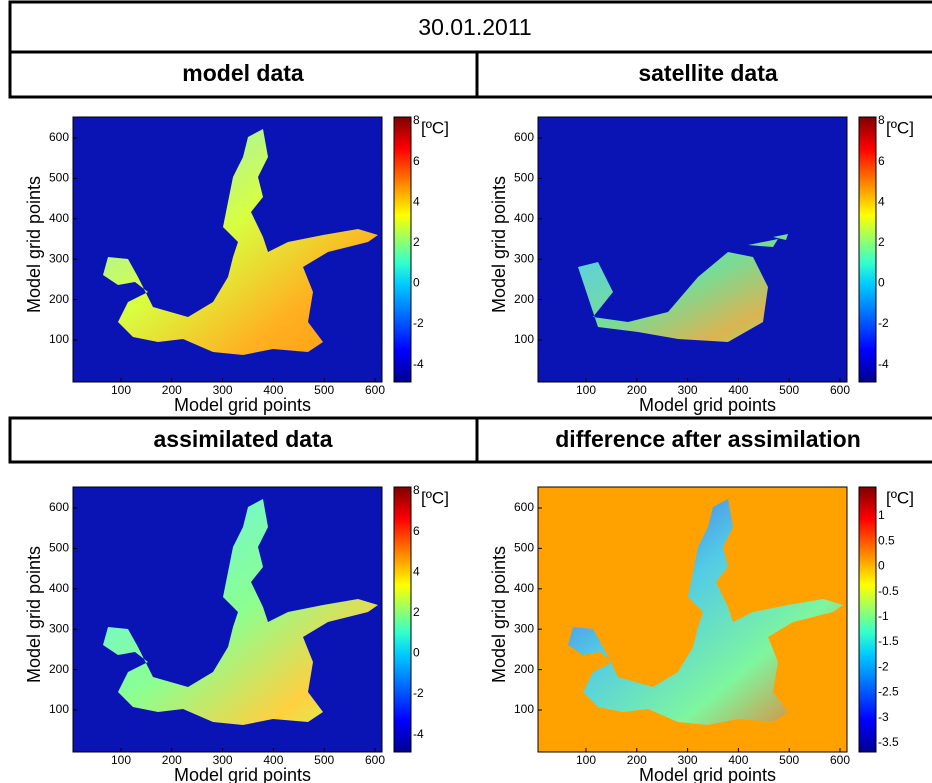 The height and width of the screenshot is (783, 932). What do you see at coordinates (708, 73) in the screenshot?
I see `panel-title: satellite data` at bounding box center [708, 73].